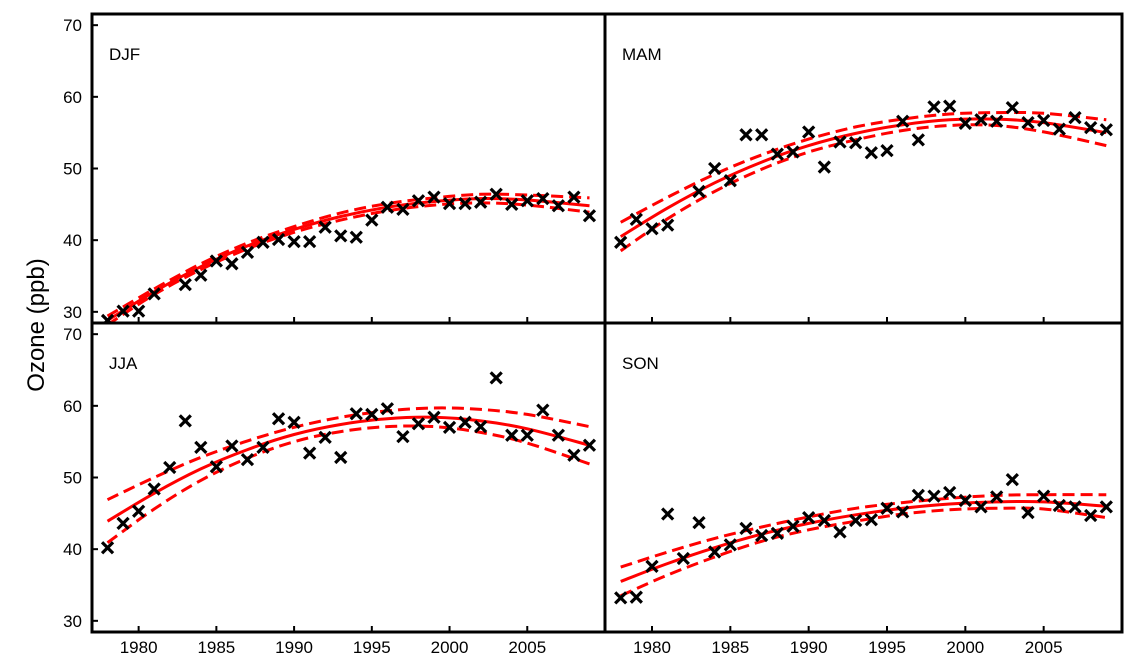  Describe the element at coordinates (1044, 647) in the screenshot. I see `x-tick-label: 2005` at that location.